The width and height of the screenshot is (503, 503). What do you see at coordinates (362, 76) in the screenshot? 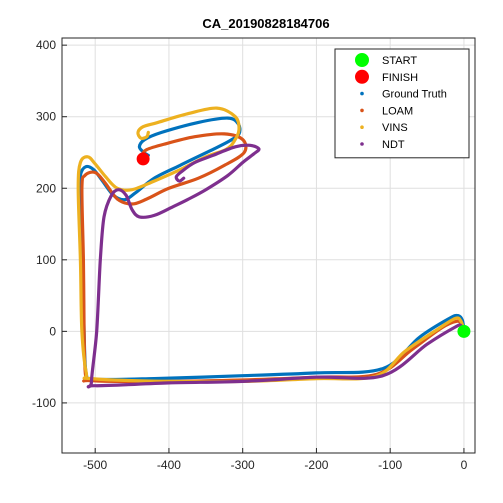
I see `legend-swatch-finish` at bounding box center [362, 76].